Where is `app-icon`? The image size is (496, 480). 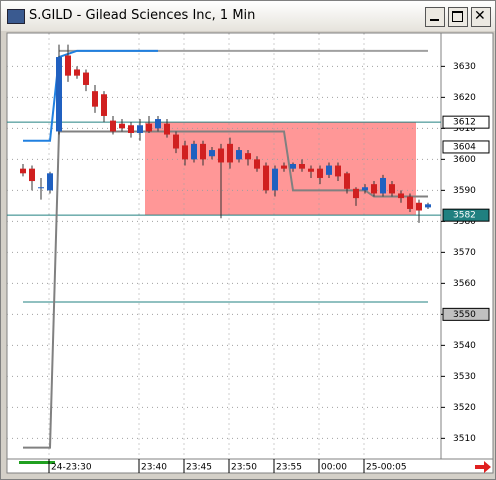 app-icon is located at coordinates (16, 16).